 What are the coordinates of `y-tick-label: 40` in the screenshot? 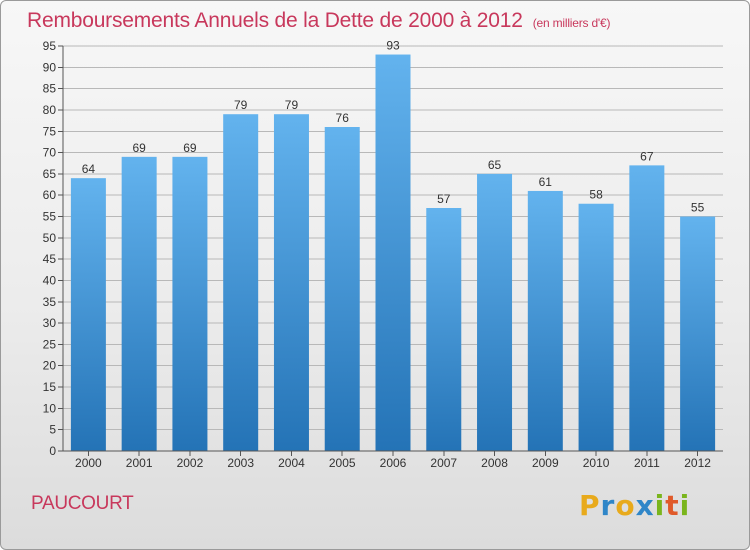 It's located at (50, 280).